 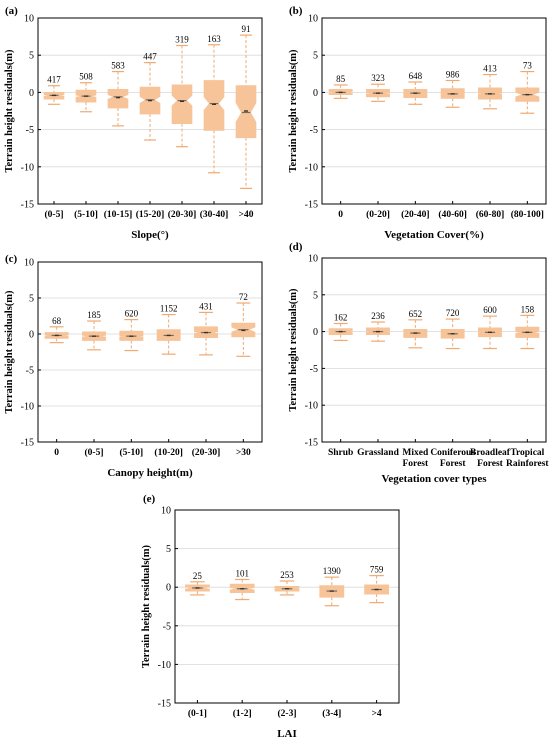 What do you see at coordinates (168, 452) in the screenshot?
I see `x-tick-label: (10-20]` at bounding box center [168, 452].